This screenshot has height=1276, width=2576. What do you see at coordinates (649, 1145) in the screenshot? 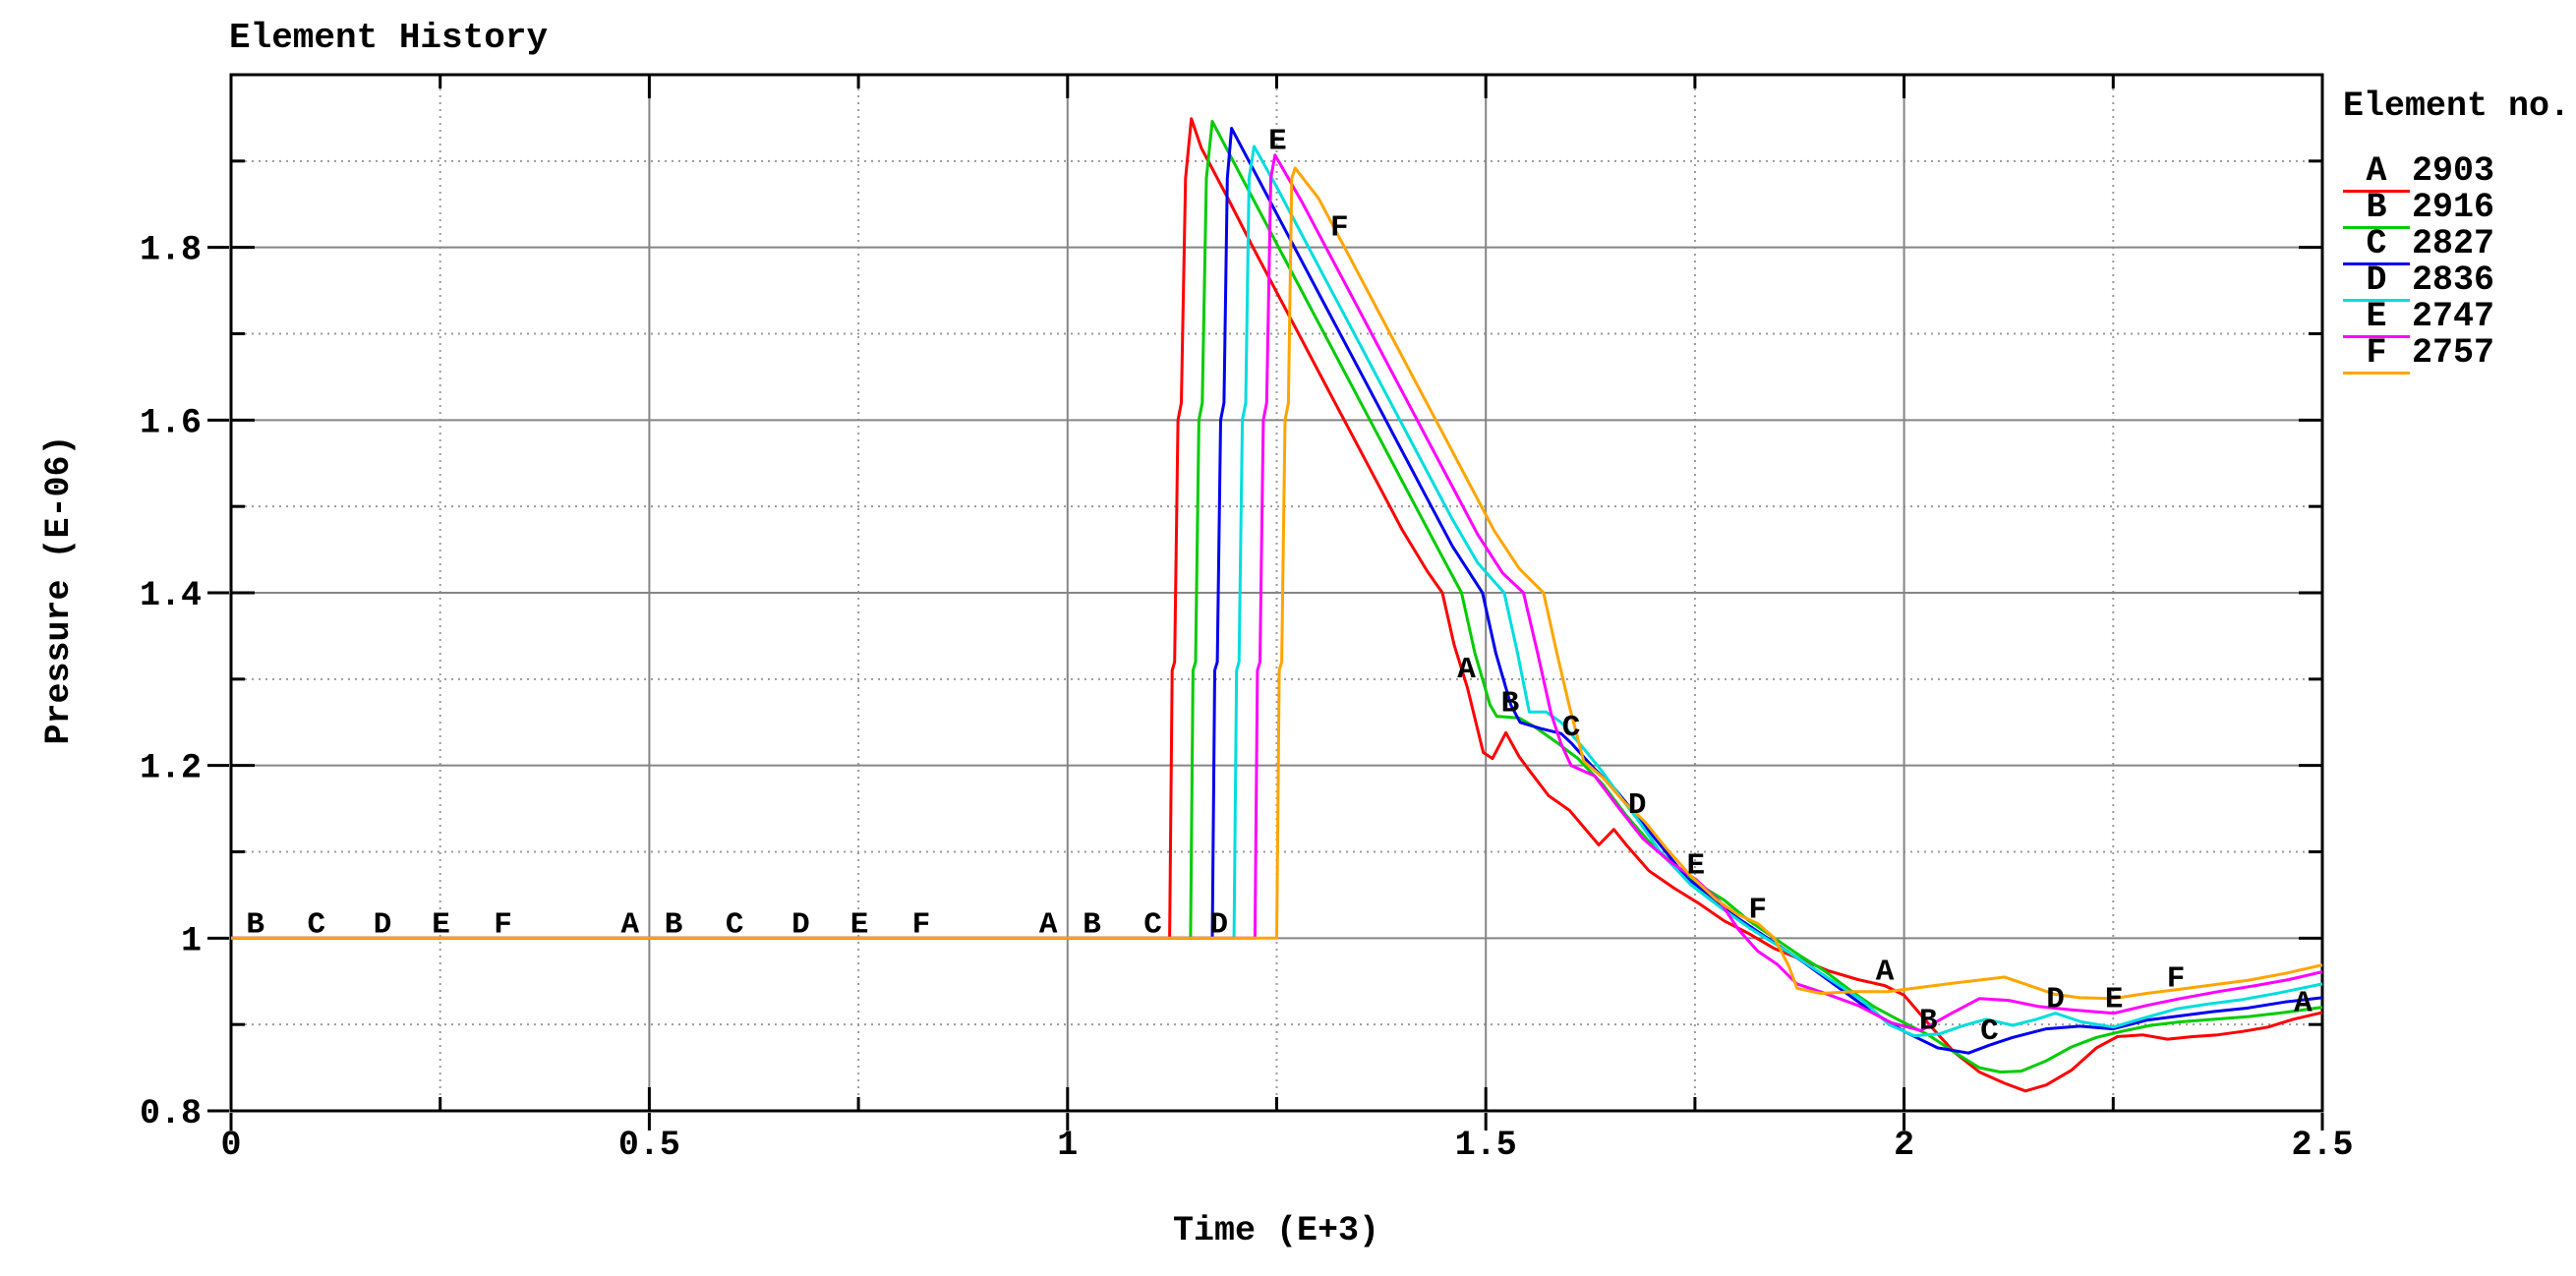
I see `x-tick-label: 0.5` at bounding box center [649, 1145].